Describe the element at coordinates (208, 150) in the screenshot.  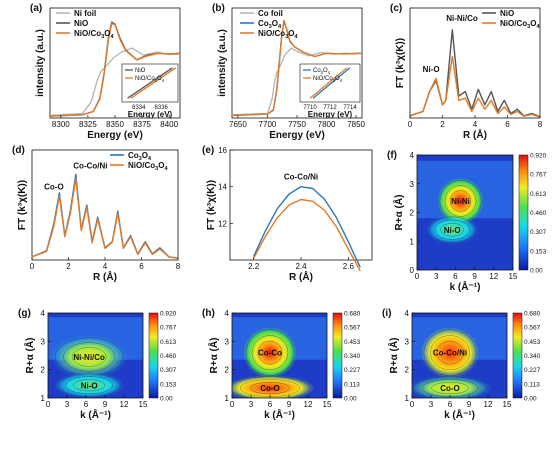
I see `panel-letter: (e)` at that location.